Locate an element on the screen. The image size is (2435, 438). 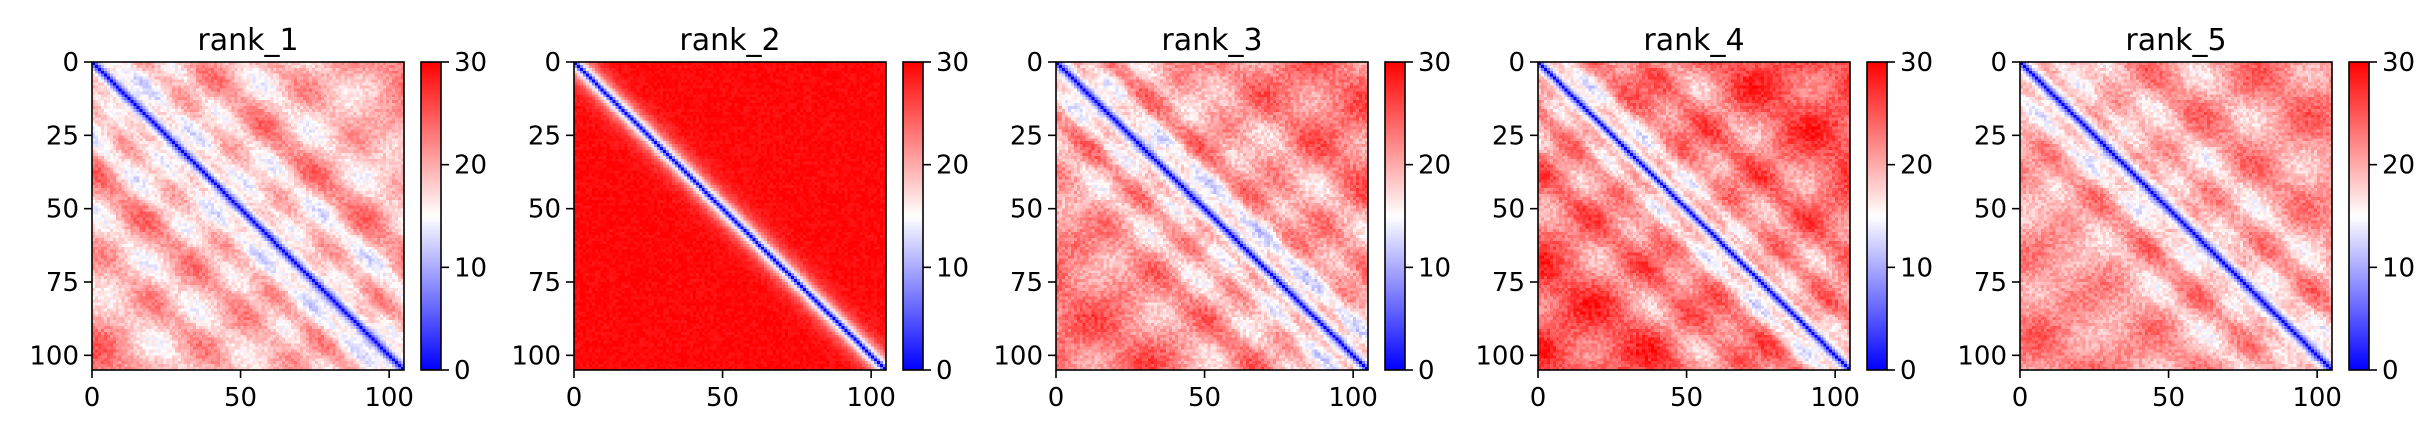
panel-title: rank_1 is located at coordinates (247, 40).